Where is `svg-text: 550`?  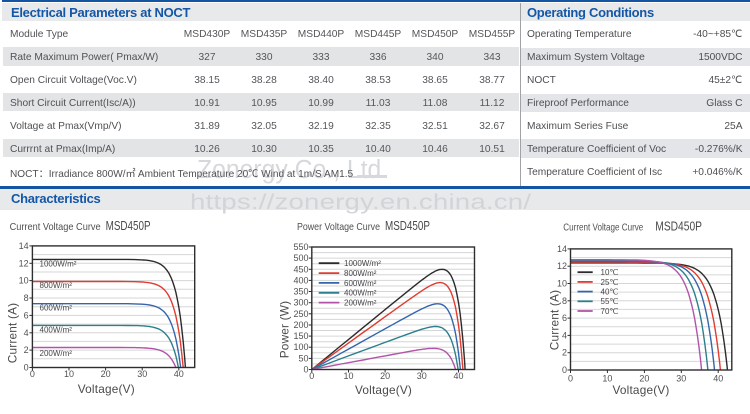
svg-text: 550 is located at coordinates (300, 247).